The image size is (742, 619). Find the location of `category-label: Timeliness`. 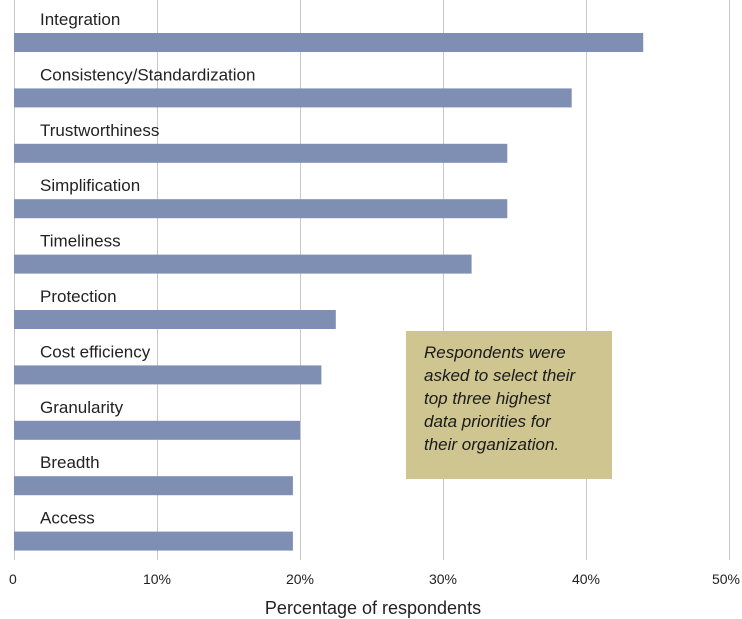

category-label: Timeliness is located at coordinates (80, 241).